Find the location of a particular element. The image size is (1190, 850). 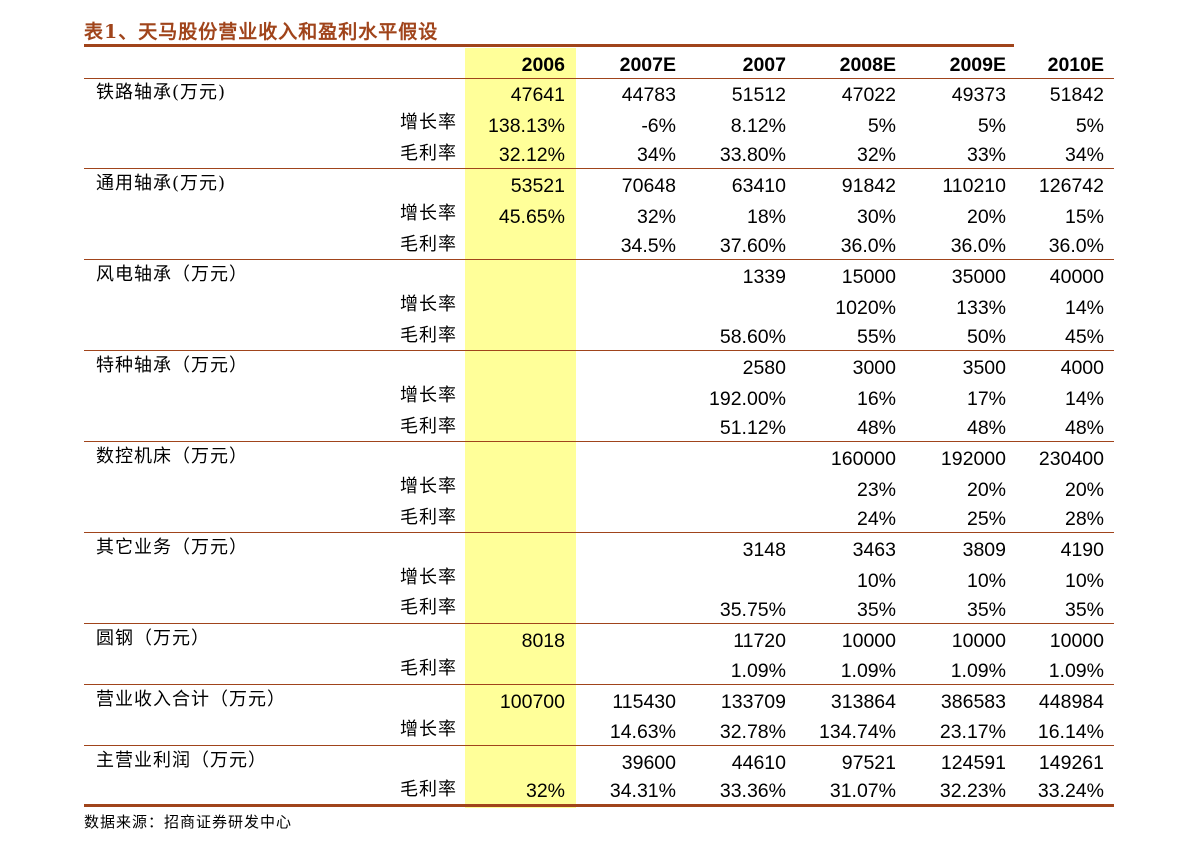

cell-value: 230400 is located at coordinates (1071, 459).